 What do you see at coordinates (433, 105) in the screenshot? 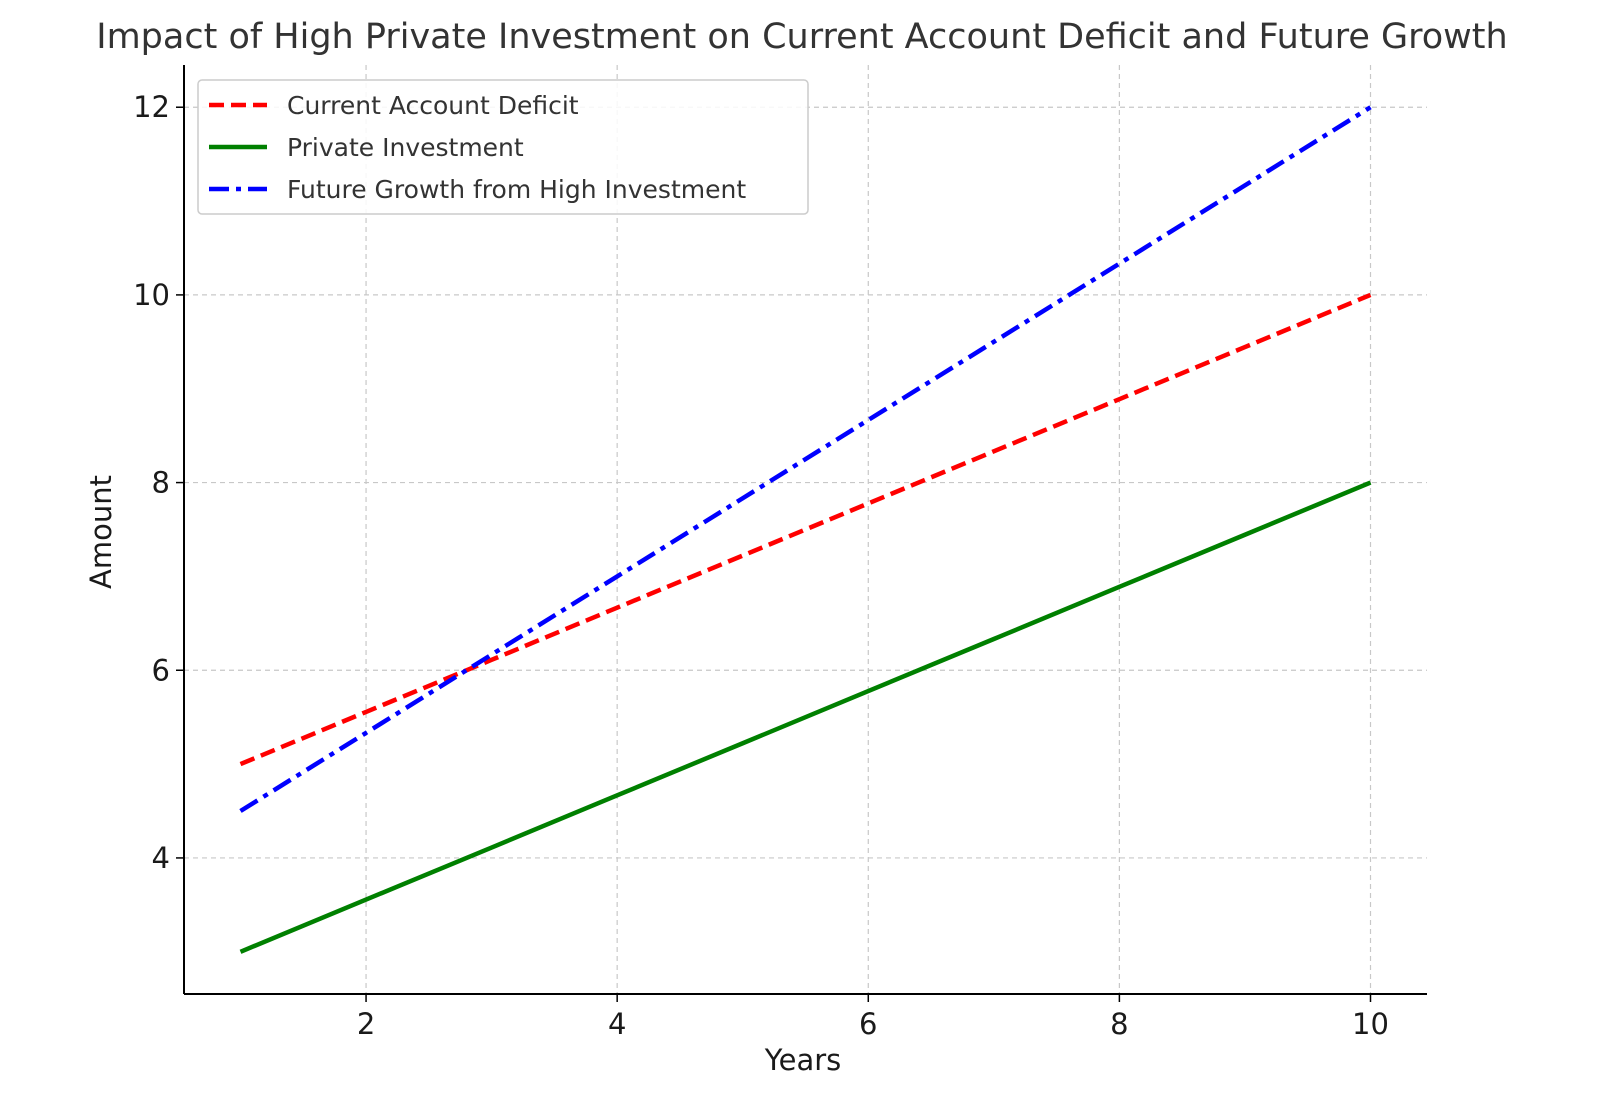
I see `legend-label-1: Current Account Deficit` at bounding box center [433, 105].